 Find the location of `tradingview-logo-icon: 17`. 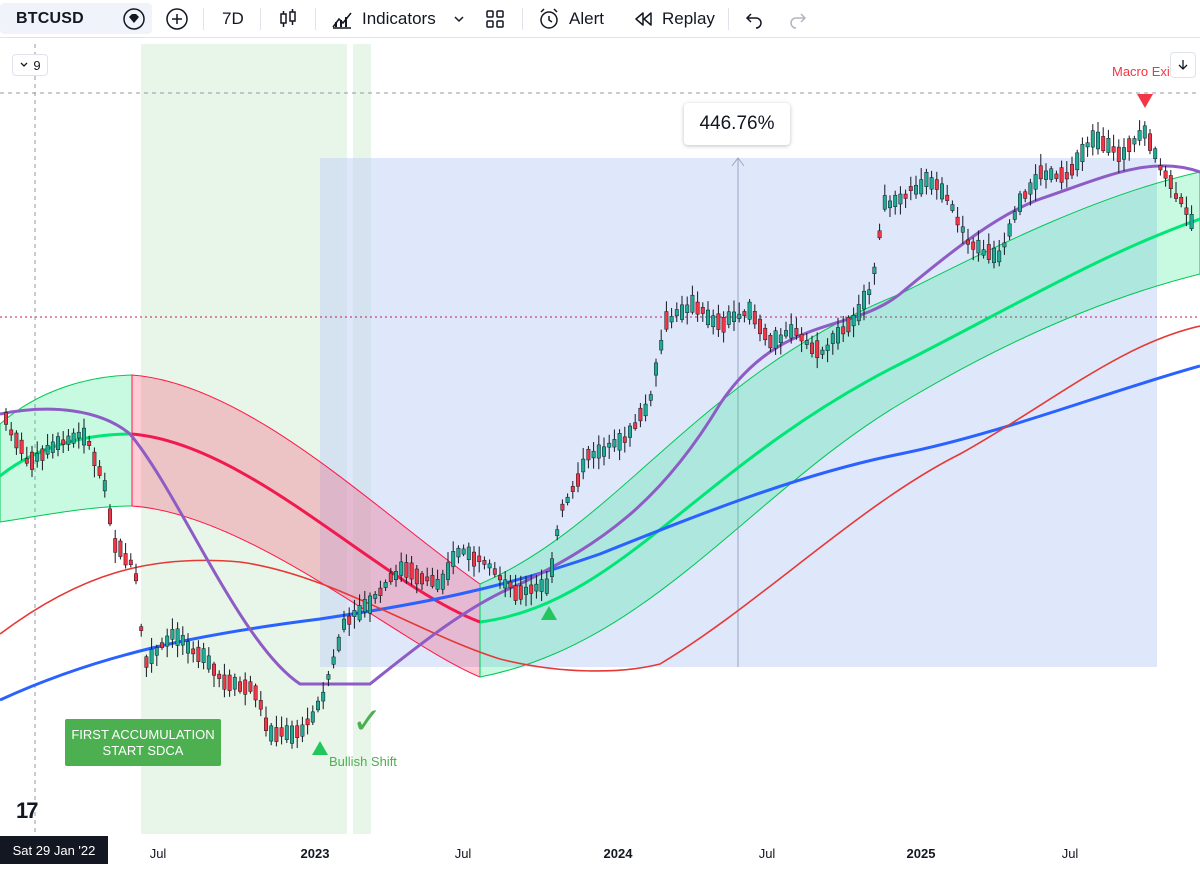

tradingview-logo-icon: 17 is located at coordinates (27, 810).